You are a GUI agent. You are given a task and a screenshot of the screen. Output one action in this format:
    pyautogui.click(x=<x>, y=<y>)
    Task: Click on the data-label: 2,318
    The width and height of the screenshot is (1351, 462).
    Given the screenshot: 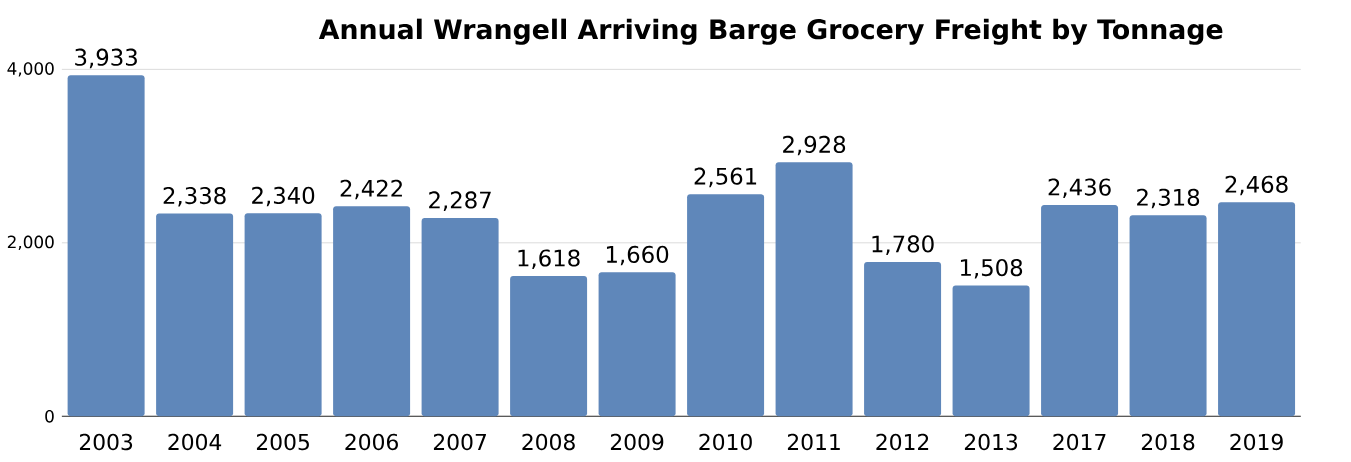 What is the action you would take?
    pyautogui.click(x=1168, y=198)
    